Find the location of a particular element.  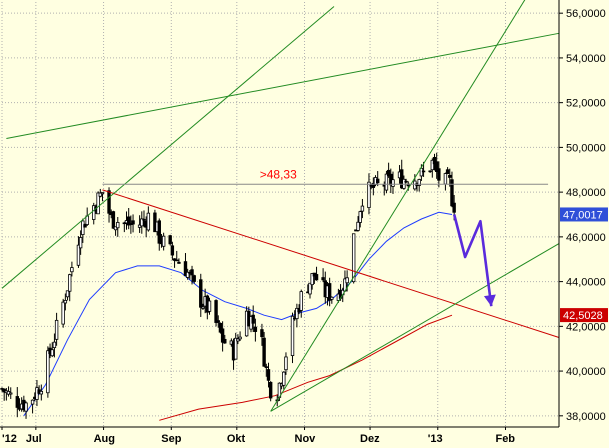

price-badge: 42,5028 is located at coordinates (584, 315).